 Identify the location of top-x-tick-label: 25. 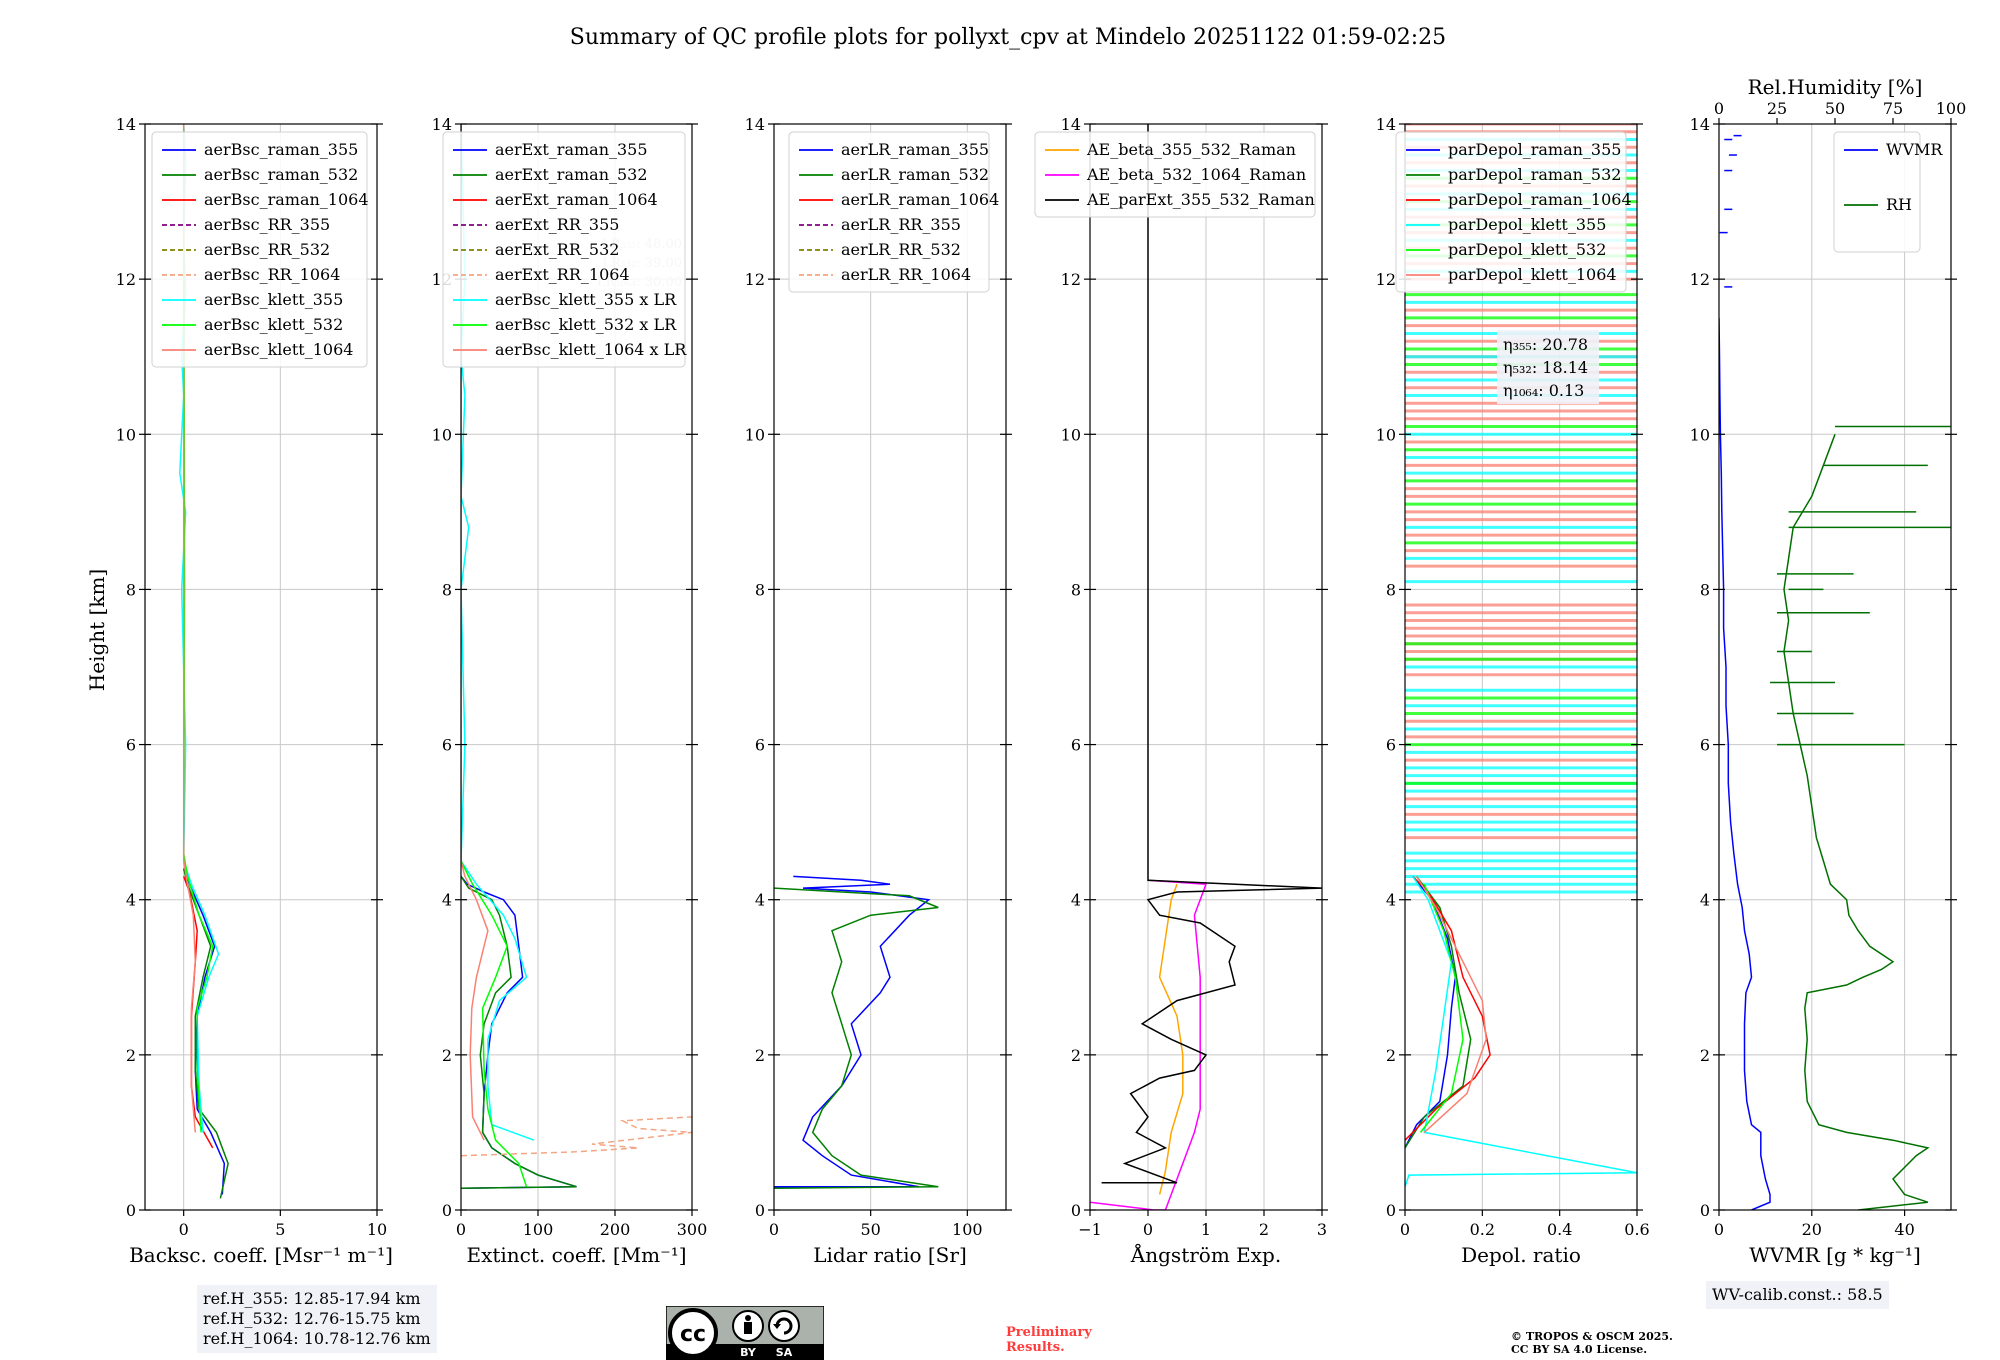
(1777, 108).